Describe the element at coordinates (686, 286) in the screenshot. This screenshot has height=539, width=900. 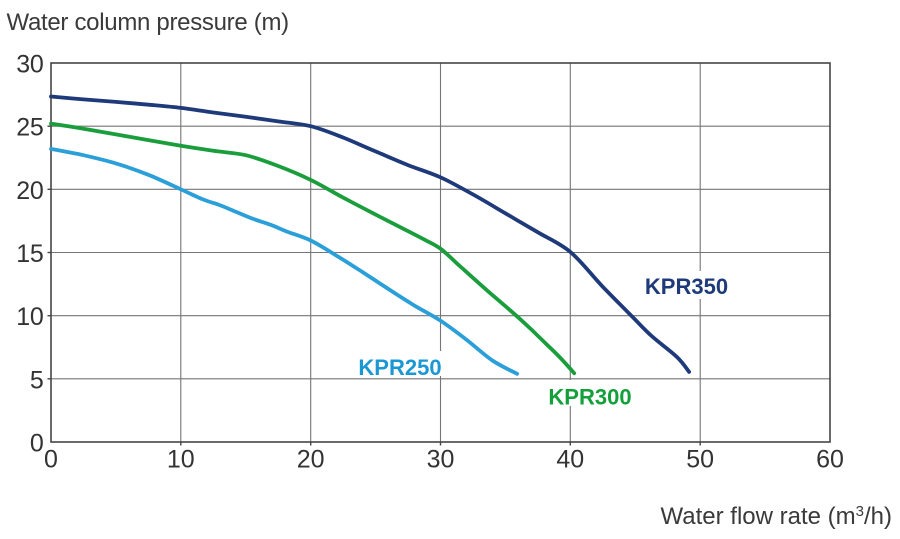
I see `svg-text: KPR350` at that location.